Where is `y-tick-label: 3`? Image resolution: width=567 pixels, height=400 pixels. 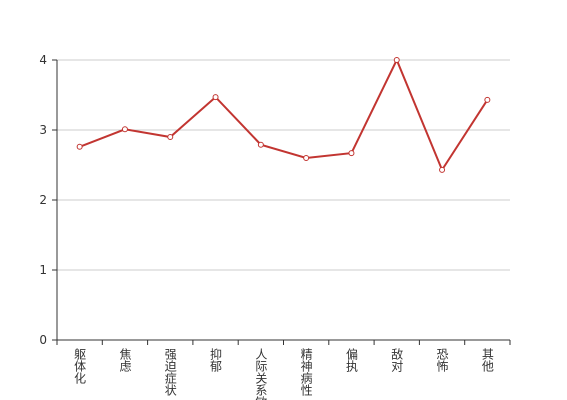
y-tick-label: 3 is located at coordinates (43, 130).